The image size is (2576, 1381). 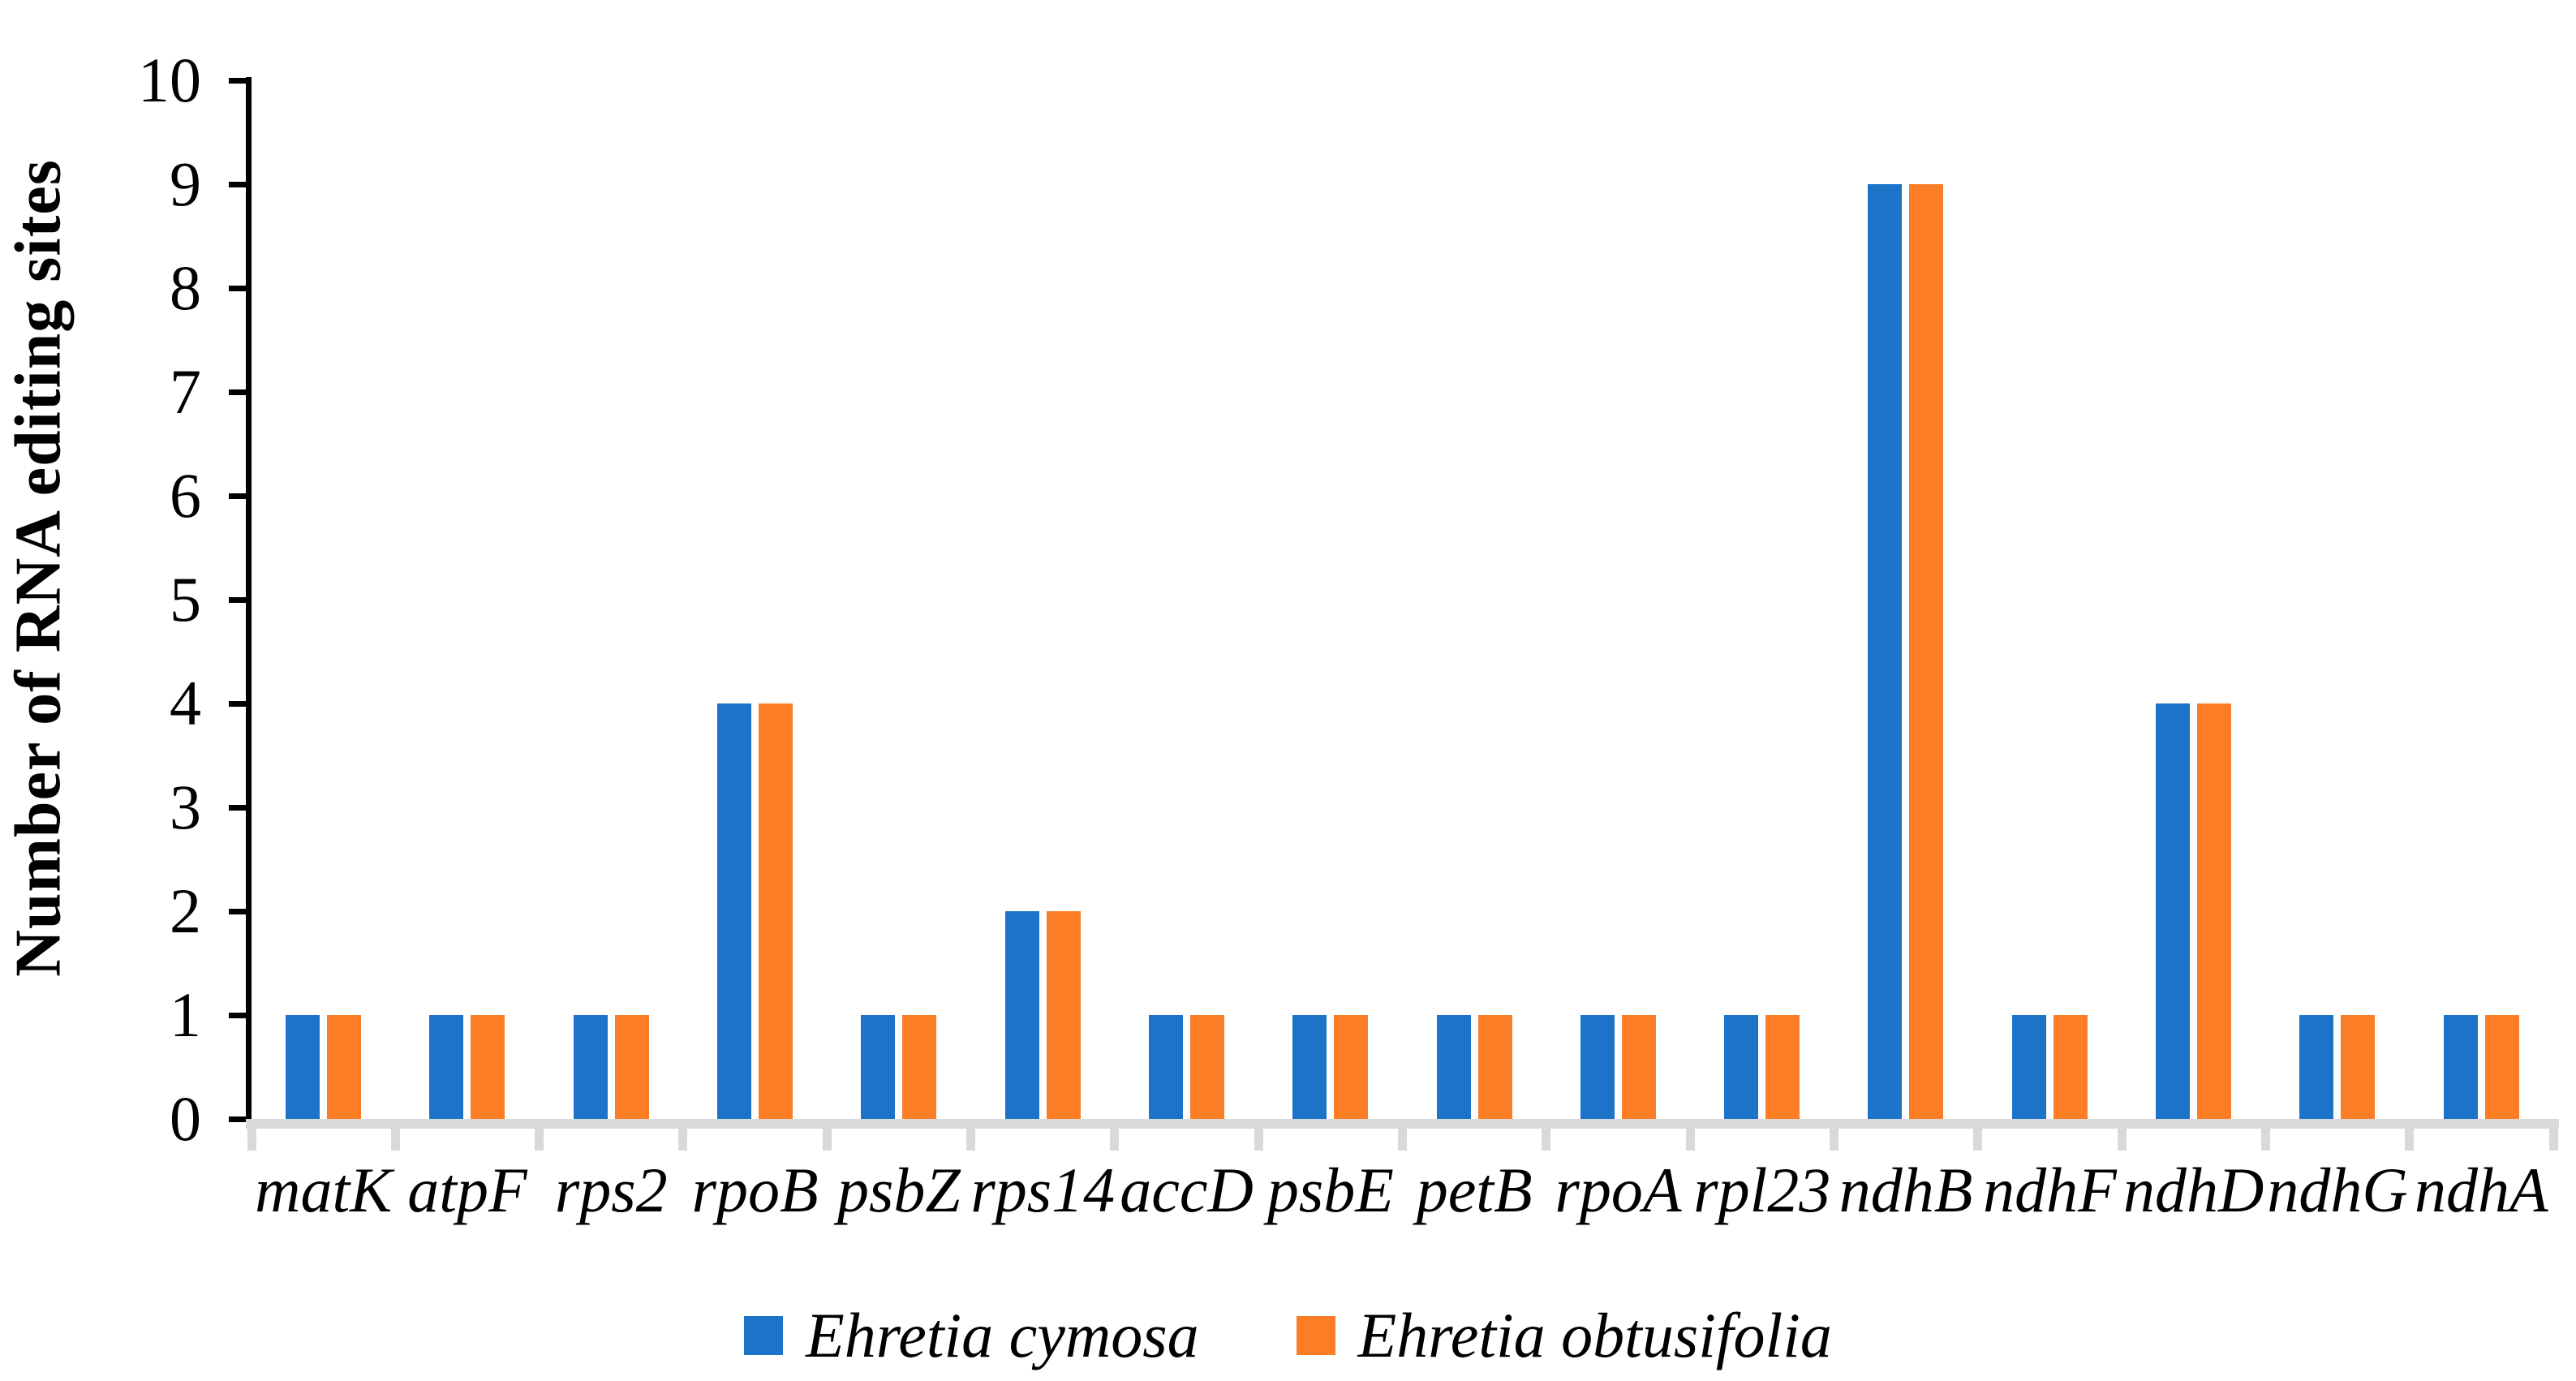 I want to click on x-category-label-rpl23: rpl23, so click(x=1762, y=1190).